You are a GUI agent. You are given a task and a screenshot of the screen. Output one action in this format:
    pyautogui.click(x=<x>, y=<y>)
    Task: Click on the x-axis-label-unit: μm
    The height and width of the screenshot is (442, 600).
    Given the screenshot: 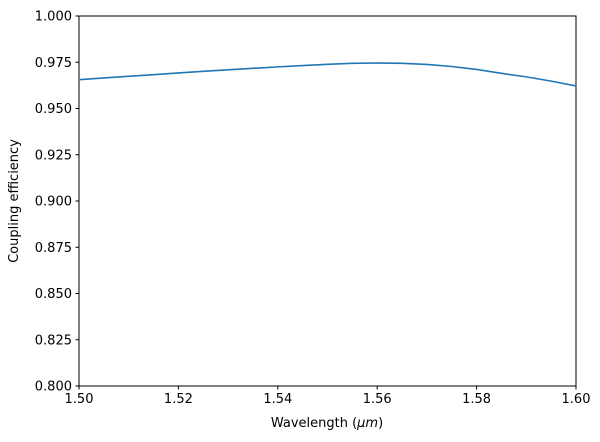 What is the action you would take?
    pyautogui.click(x=367, y=423)
    